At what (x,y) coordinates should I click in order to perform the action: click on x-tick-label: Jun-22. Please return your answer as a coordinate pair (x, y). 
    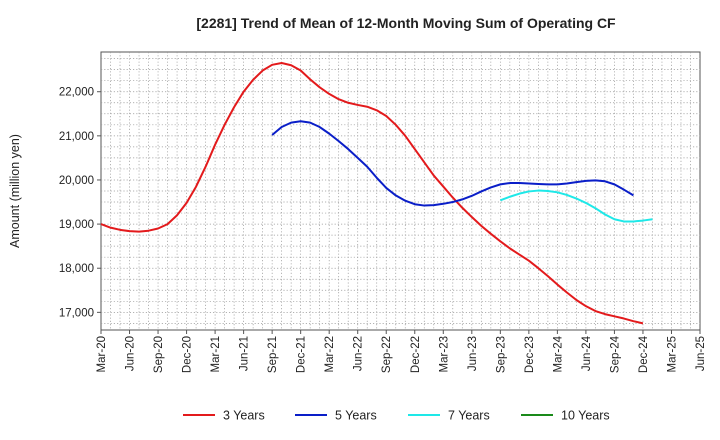
    Looking at the image, I should click on (359, 353).